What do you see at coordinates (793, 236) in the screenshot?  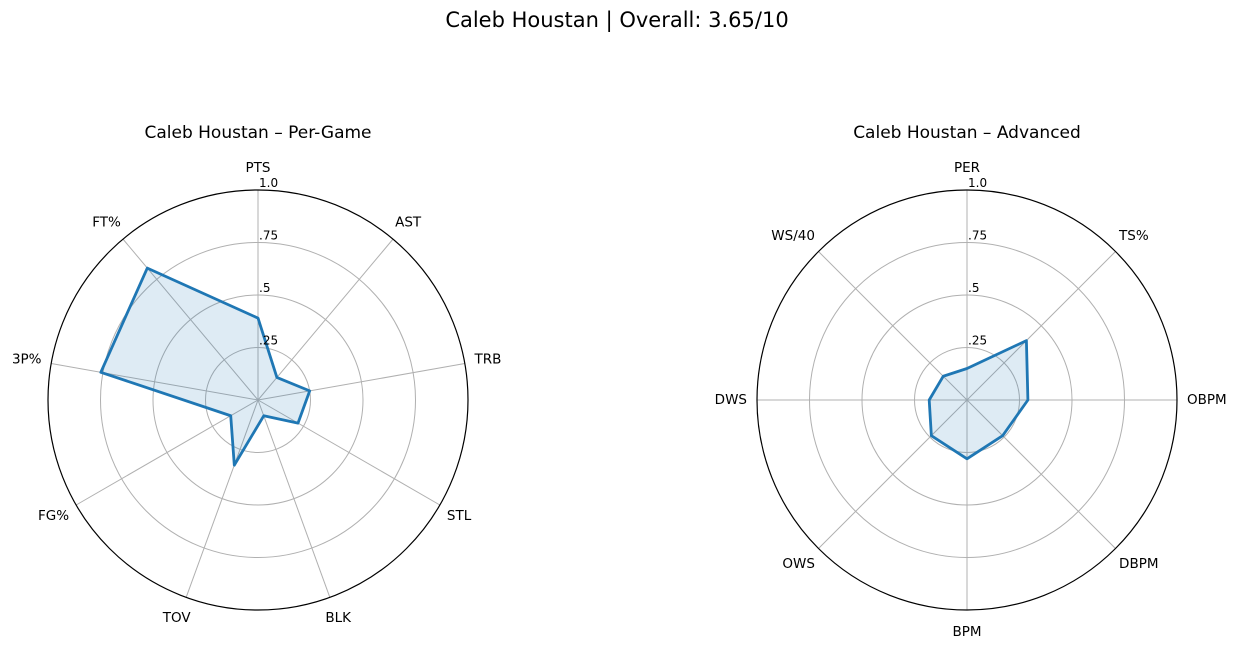 I see `axis-label-ws-40: WS/40` at bounding box center [793, 236].